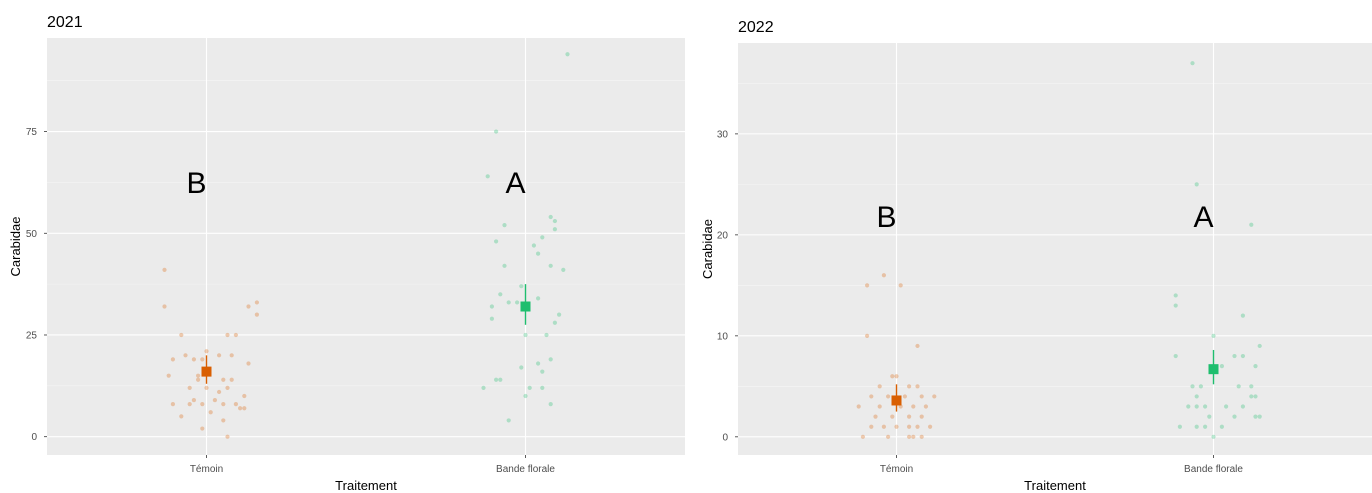  What do you see at coordinates (723, 134) in the screenshot?
I see `y-tick-label: 30` at bounding box center [723, 134].